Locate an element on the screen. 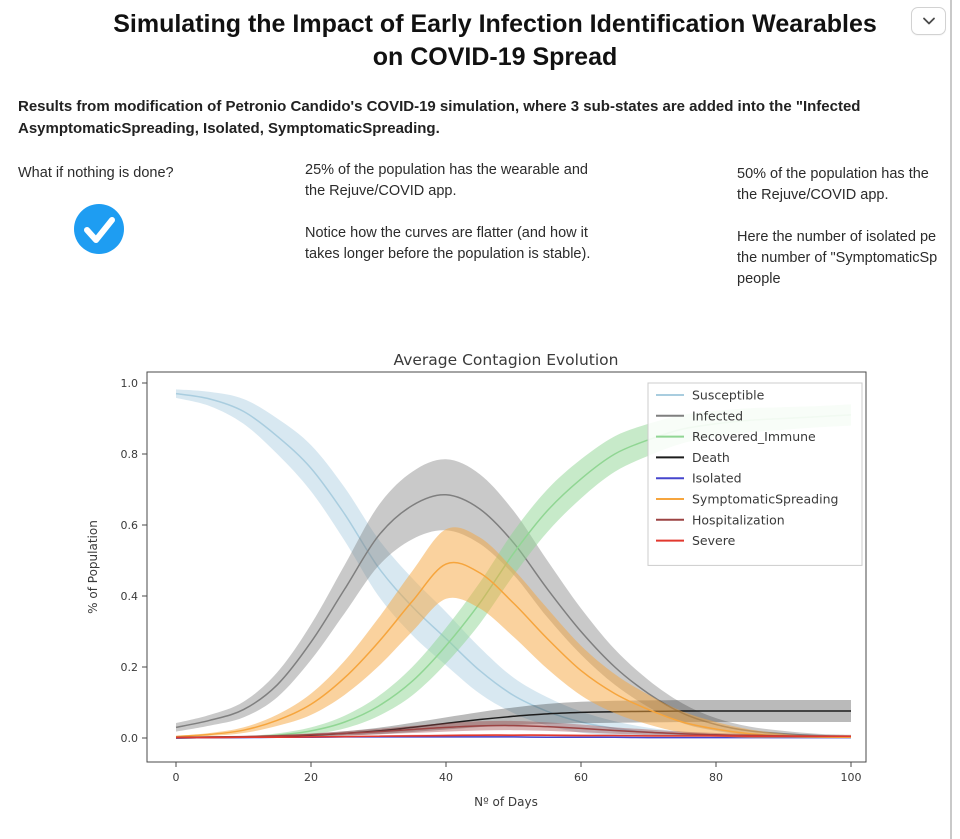 Image resolution: width=960 pixels, height=839 pixels. legend-label: Hospitalization is located at coordinates (738, 519).